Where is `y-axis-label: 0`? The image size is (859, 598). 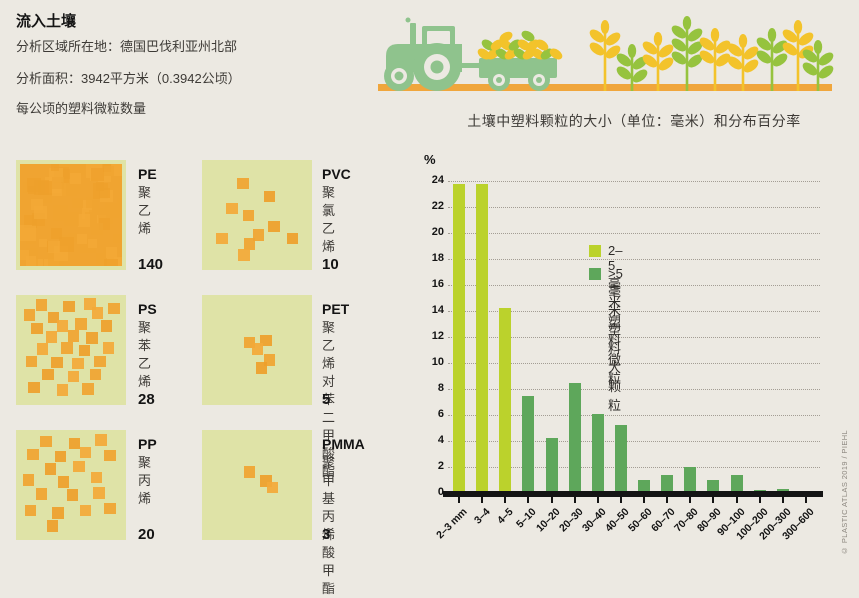 y-axis-label: 0 is located at coordinates (440, 492).